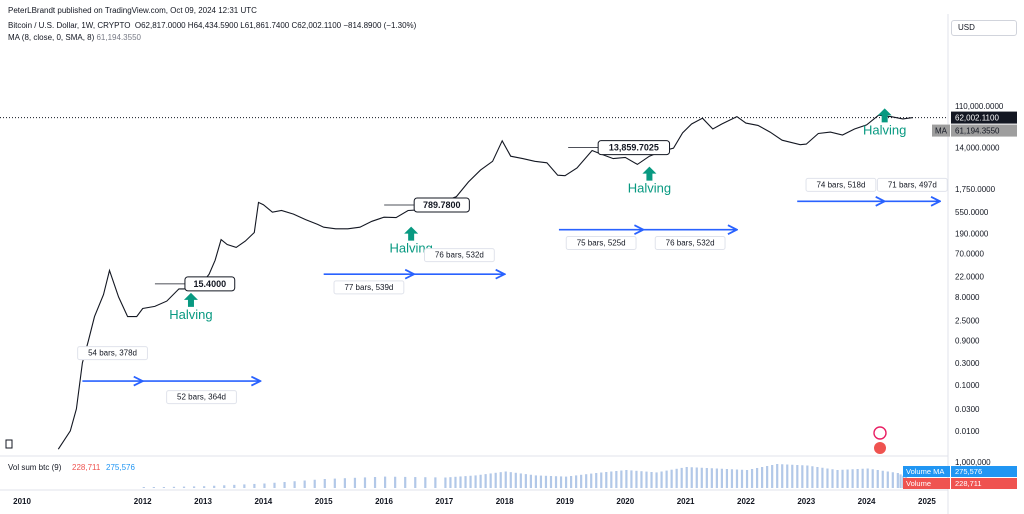 The image size is (1024, 514). I want to click on ma-value-tag, so click(984, 130).